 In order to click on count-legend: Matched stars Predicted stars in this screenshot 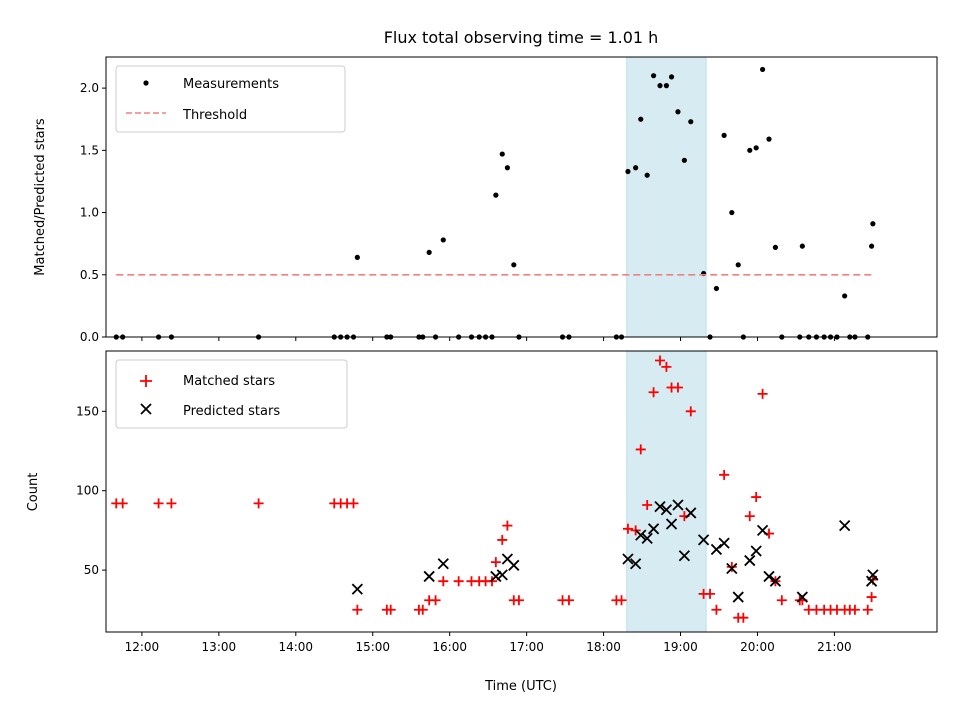, I will do `click(231, 394)`.